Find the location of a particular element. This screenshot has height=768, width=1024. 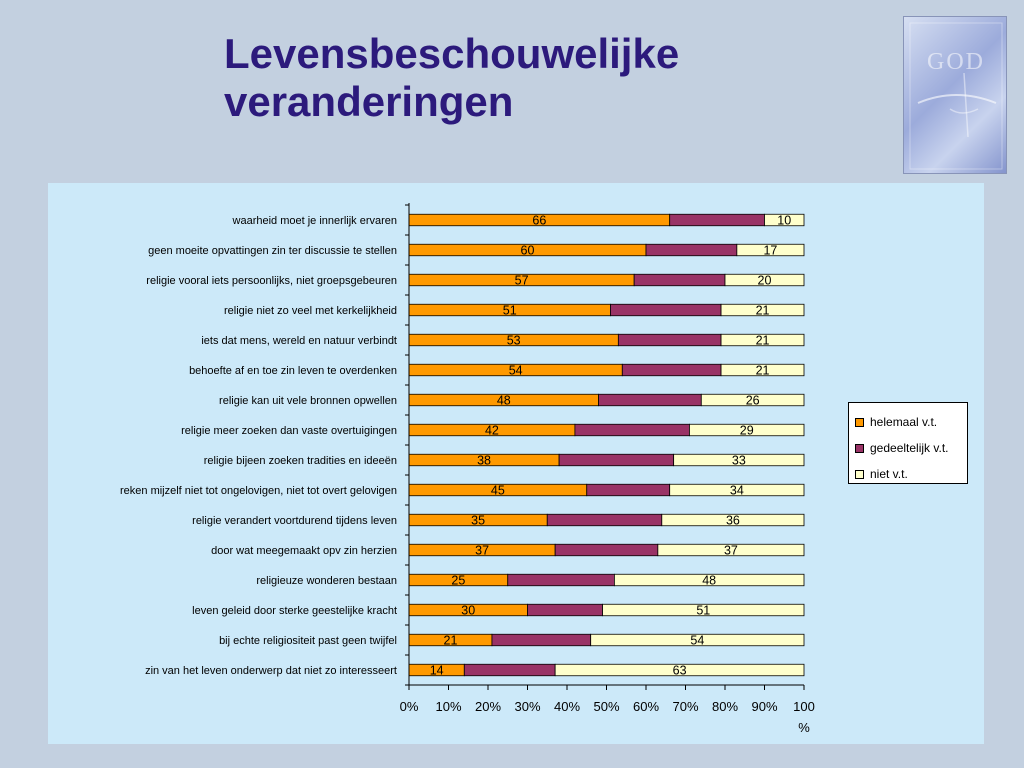

bar-data-label: 42 is located at coordinates (492, 431).